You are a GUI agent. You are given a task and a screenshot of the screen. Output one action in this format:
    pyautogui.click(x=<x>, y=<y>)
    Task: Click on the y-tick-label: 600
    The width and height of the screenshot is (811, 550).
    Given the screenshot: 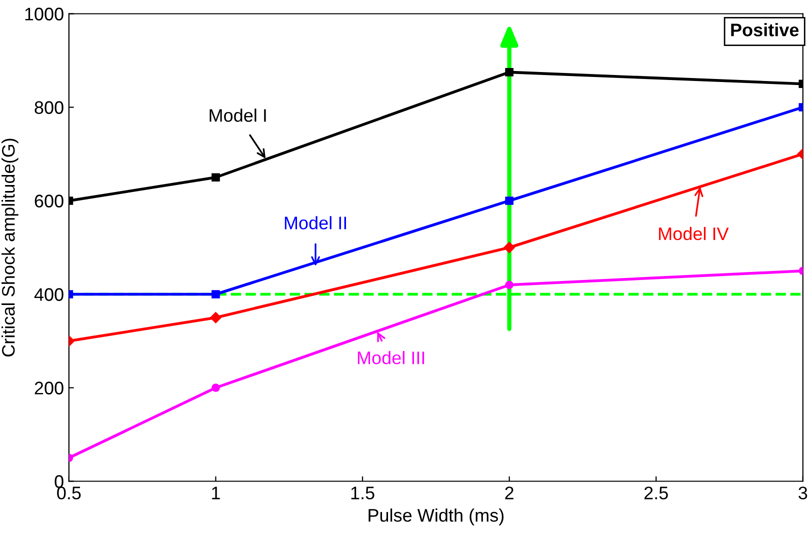 What is the action you would take?
    pyautogui.click(x=49, y=201)
    